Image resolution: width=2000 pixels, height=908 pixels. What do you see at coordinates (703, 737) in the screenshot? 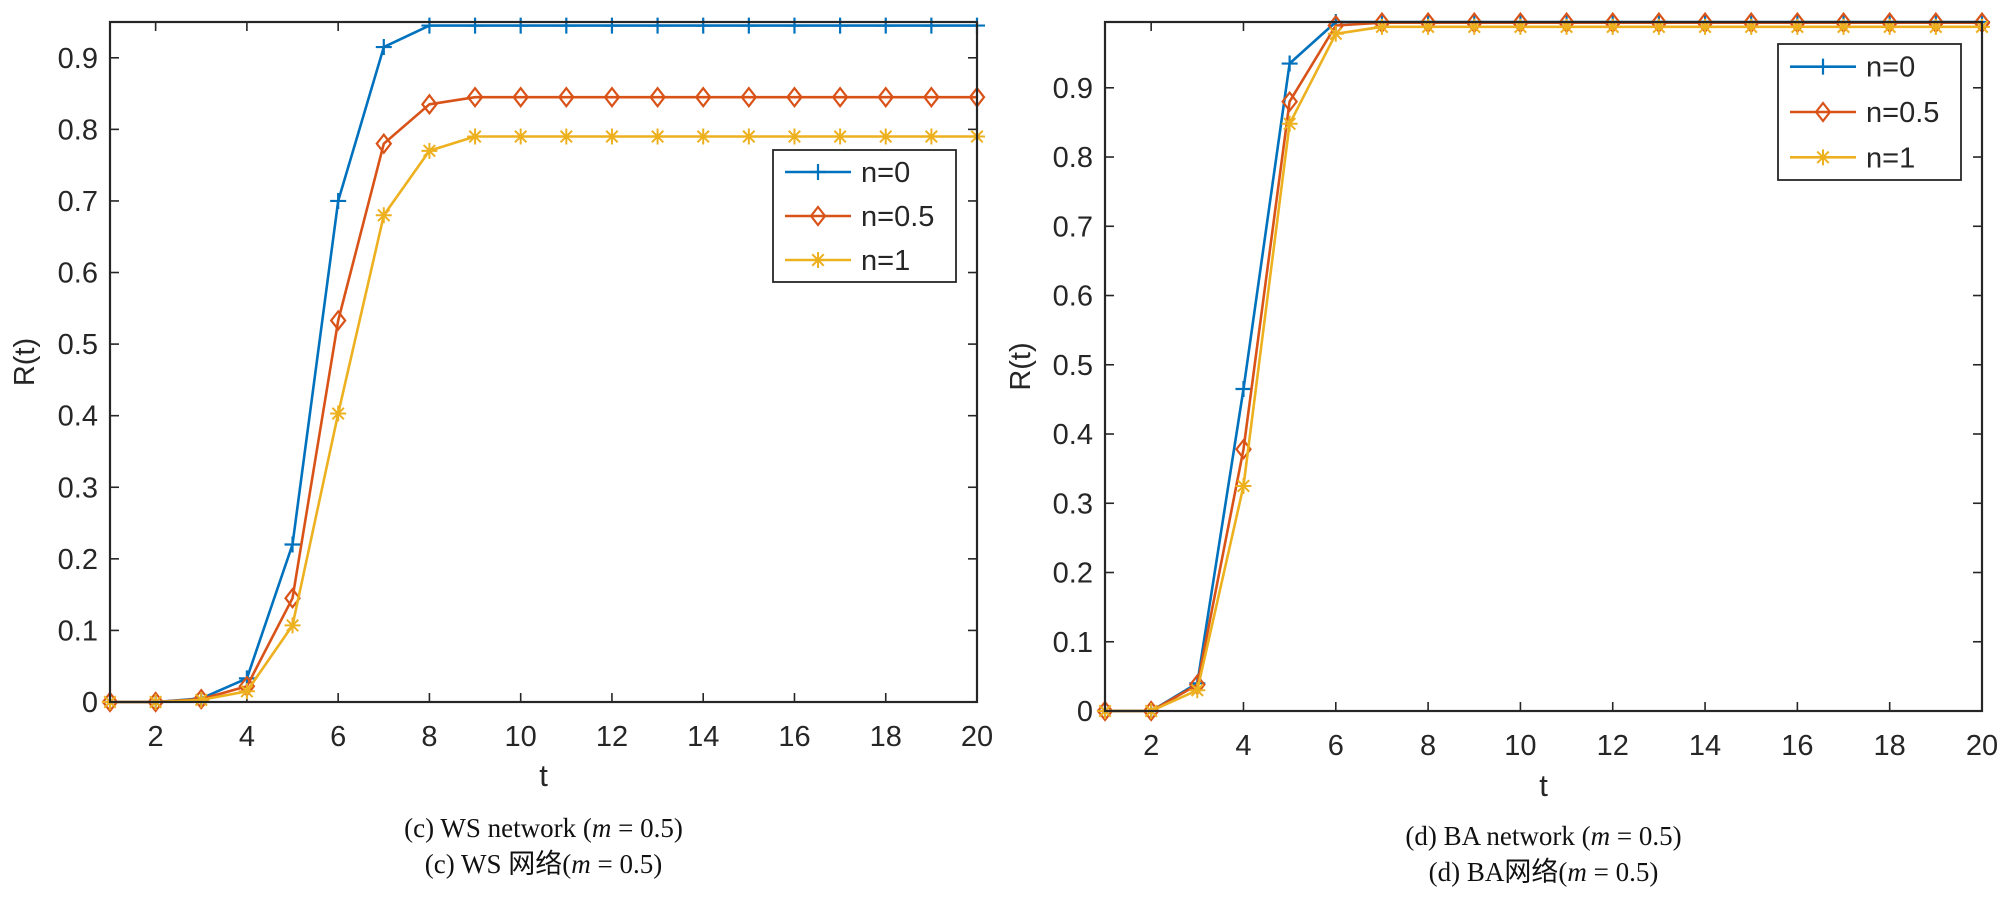
I see `x-tick-label: 14` at bounding box center [703, 737].